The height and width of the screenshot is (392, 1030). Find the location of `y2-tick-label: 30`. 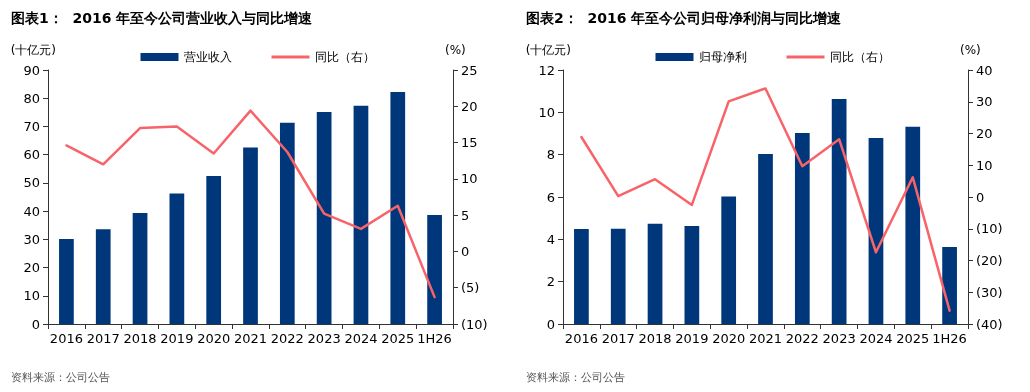

y2-tick-label: 30 is located at coordinates (984, 102).